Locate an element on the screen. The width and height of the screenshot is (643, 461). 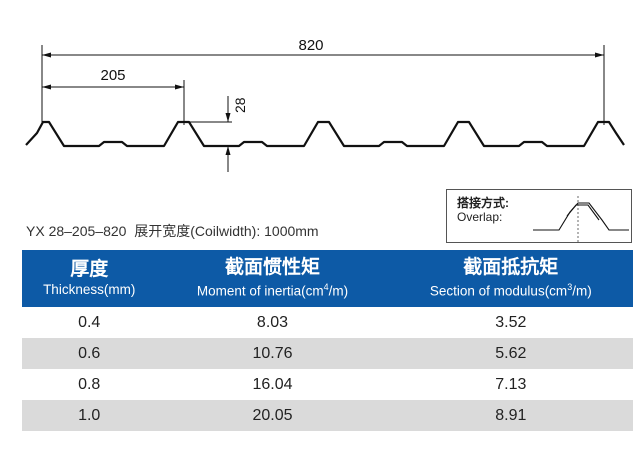
dimension-label-total: 820 is located at coordinates (310, 45).